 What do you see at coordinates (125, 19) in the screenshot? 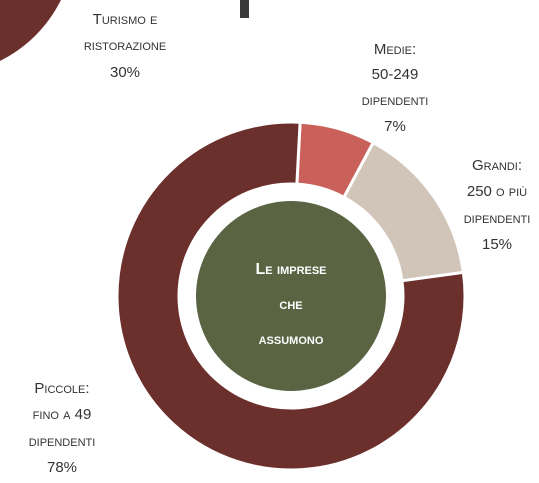
I see `slice-label: Turismo e` at bounding box center [125, 19].